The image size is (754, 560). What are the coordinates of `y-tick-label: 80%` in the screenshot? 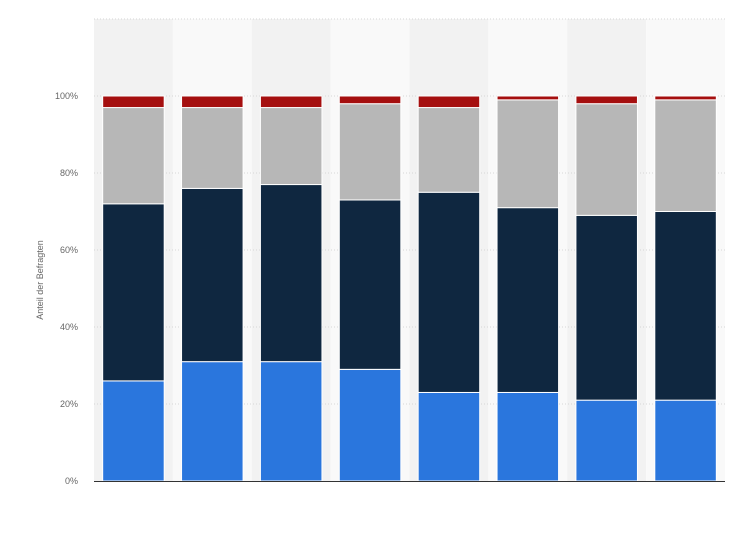 It's located at (69, 173).